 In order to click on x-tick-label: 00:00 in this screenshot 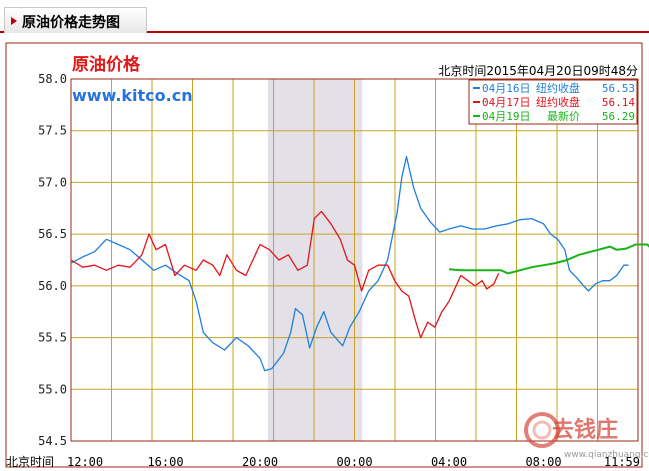, I will do `click(354, 462)`.